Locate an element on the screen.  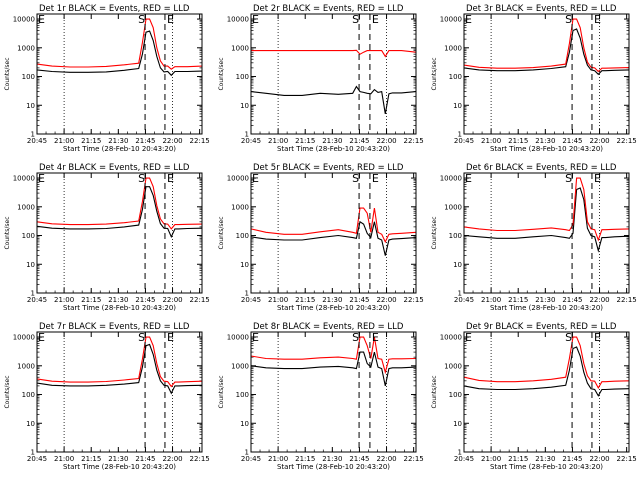
panel-title: Det 9r BLACK = Events, RED = LLD is located at coordinates (541, 327).